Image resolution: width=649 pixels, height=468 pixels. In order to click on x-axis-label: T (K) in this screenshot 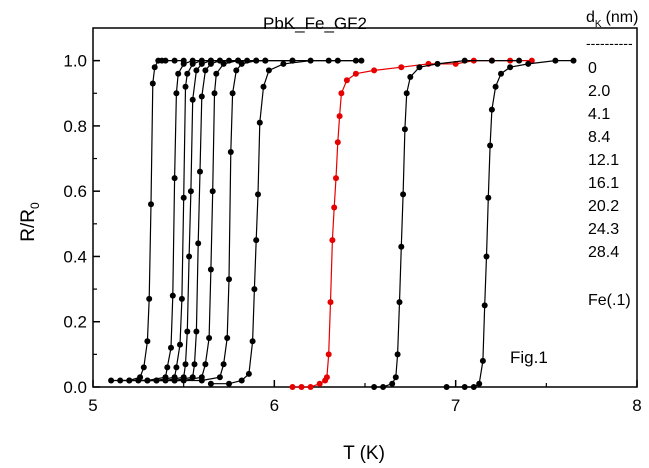, I will do `click(364, 453)`.